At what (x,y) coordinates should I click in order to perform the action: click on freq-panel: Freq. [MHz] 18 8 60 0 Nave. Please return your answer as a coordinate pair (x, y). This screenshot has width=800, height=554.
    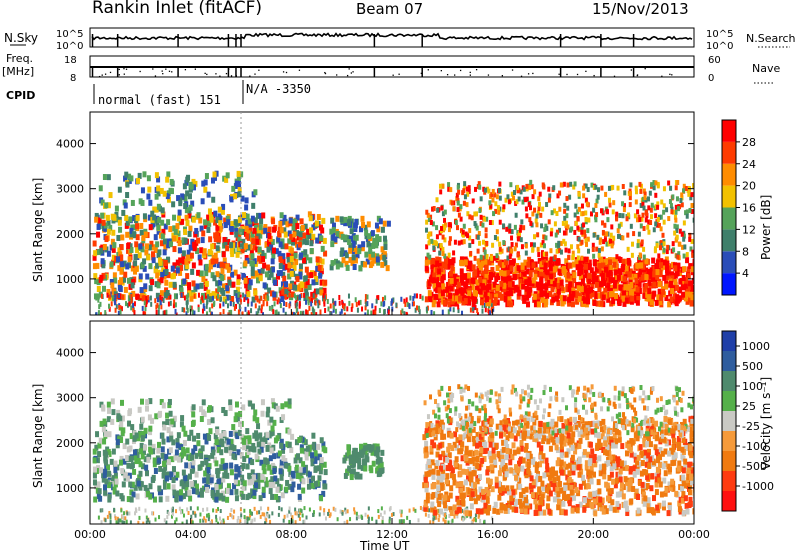
    Looking at the image, I should click on (391, 68).